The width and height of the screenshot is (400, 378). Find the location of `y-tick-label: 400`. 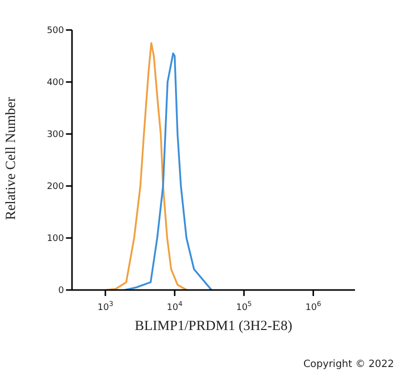

y-tick-label: 400 is located at coordinates (55, 83).